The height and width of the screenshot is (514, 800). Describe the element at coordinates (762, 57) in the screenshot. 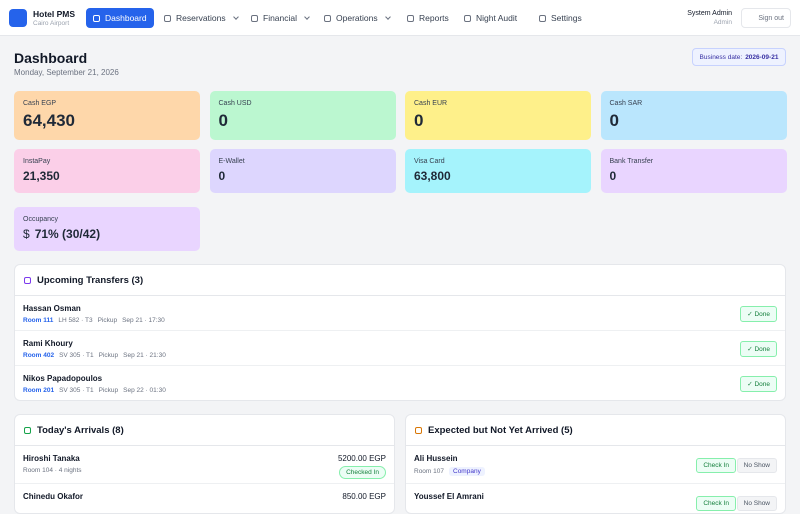

I see `business-value: 2026-09-21` at that location.